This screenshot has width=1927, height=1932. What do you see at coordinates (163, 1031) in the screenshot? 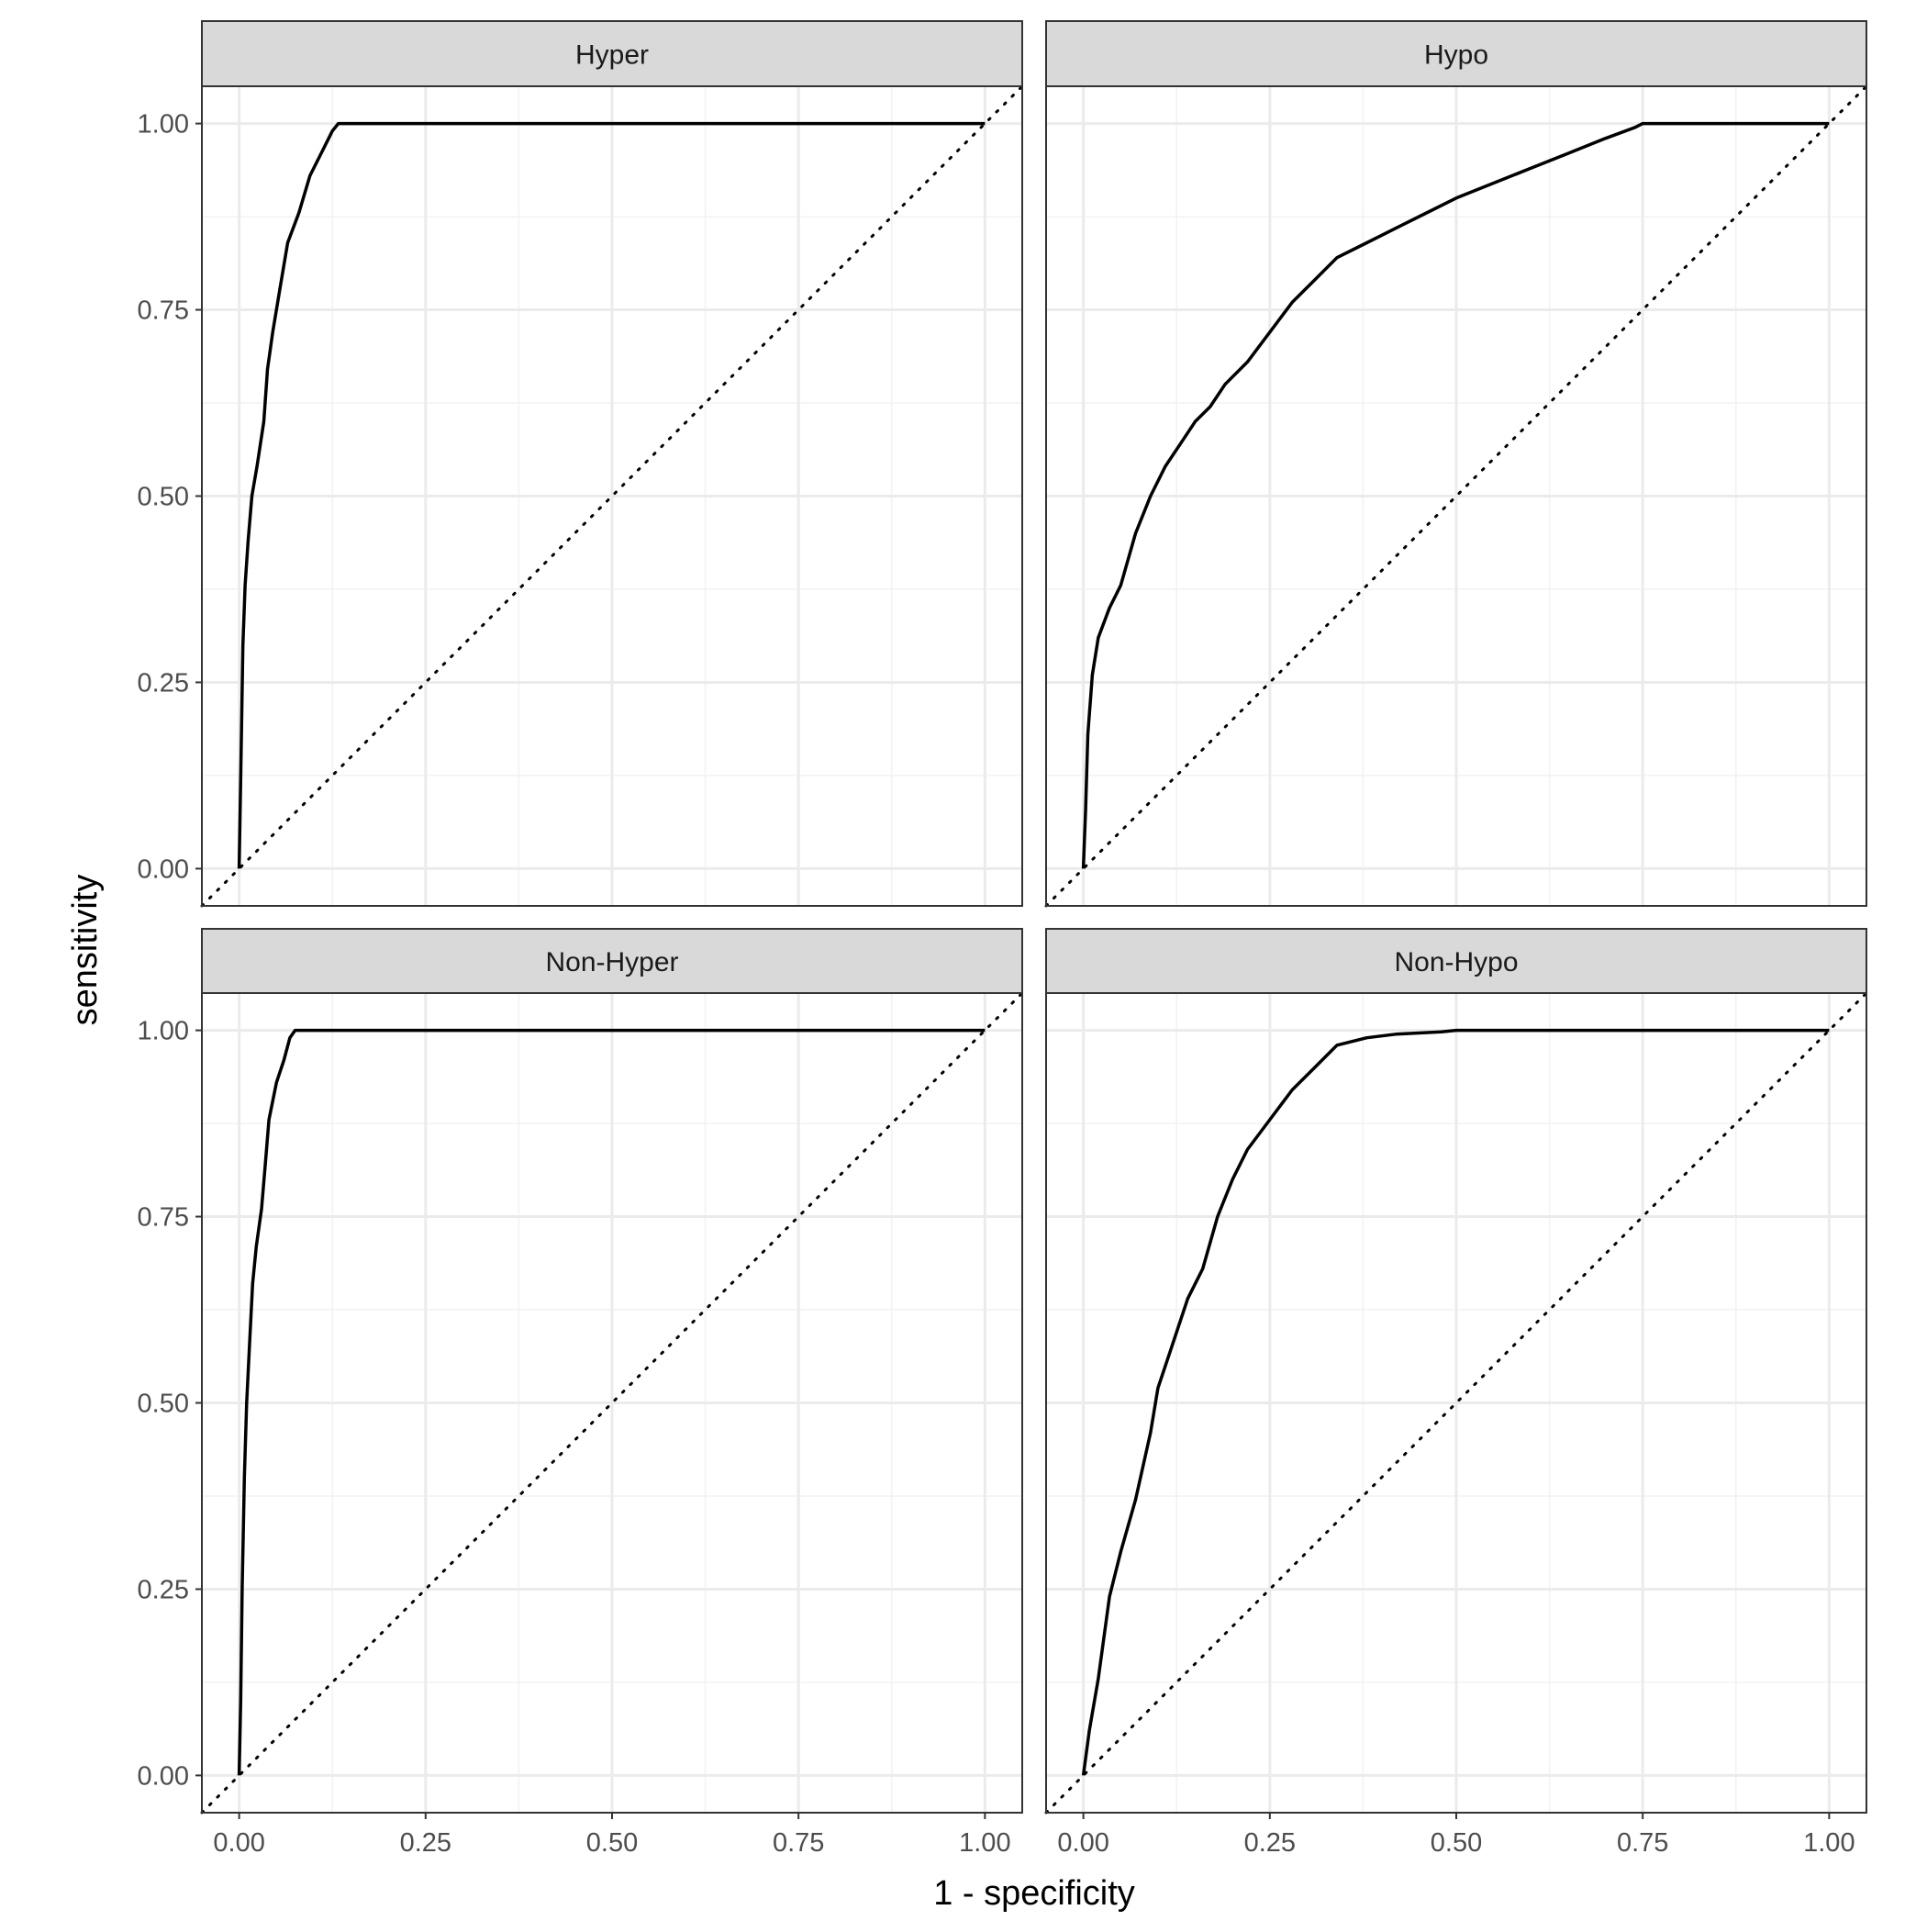
I see `panel-3-y-tick-label: 1.00` at bounding box center [163, 1031].